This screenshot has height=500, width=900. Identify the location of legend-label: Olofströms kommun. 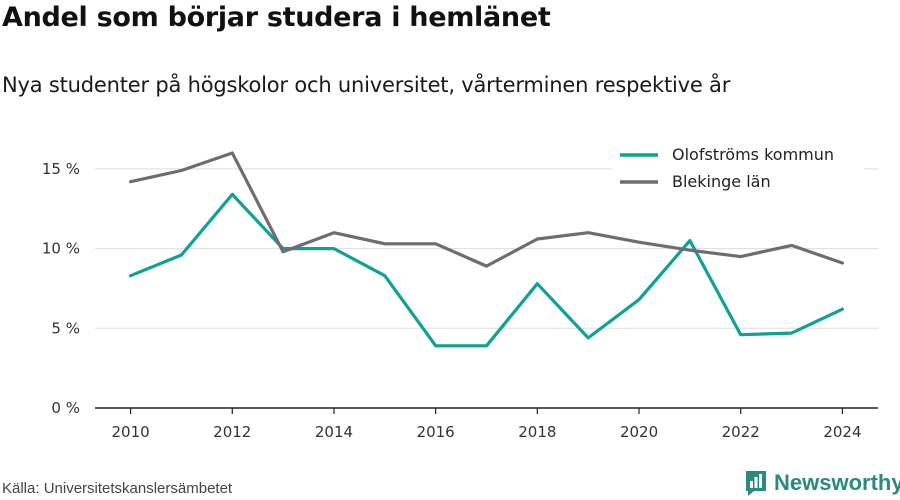
(753, 154).